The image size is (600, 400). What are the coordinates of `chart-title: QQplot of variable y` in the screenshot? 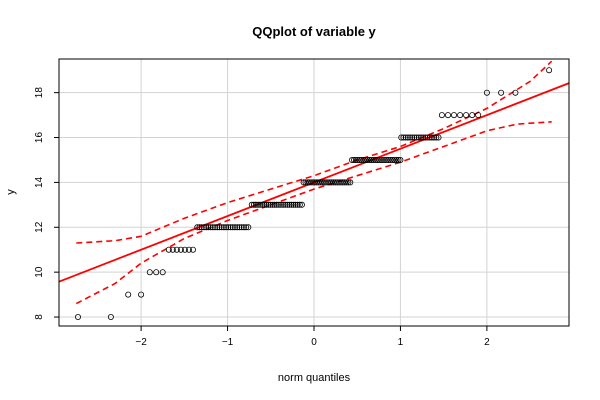 It's located at (314, 31).